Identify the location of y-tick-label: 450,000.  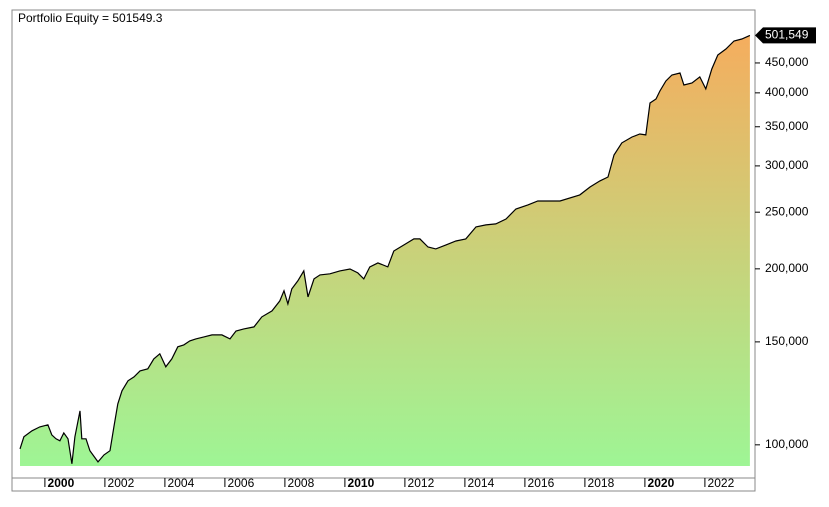
(787, 62).